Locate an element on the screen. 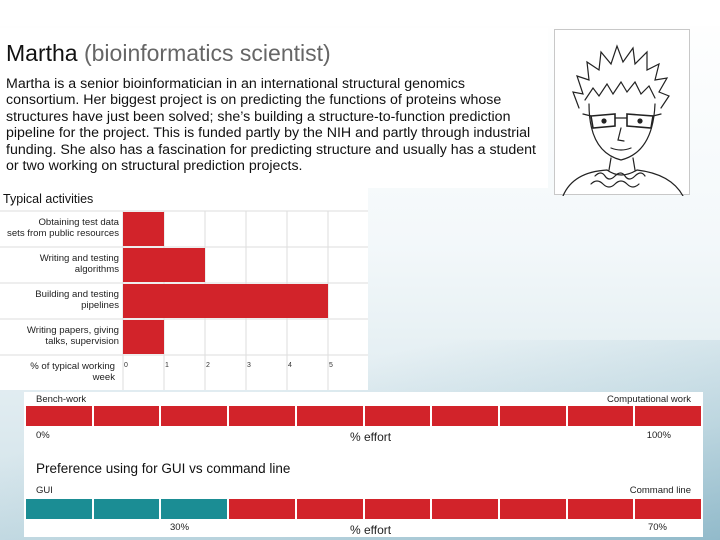 The image size is (720, 540). category-label: Obtaining test data is located at coordinates (78, 222).